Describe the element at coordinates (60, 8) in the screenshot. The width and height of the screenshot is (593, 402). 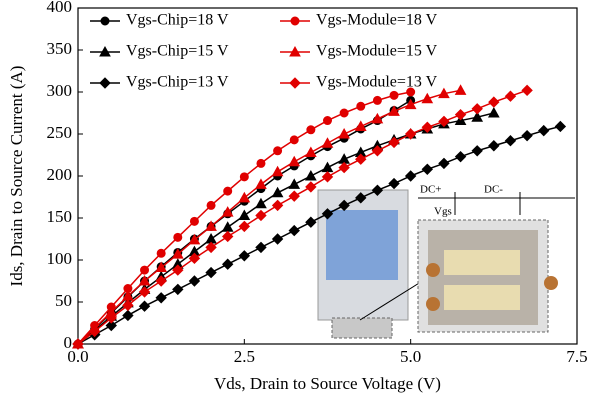
I see `y-tick-label: 400` at that location.